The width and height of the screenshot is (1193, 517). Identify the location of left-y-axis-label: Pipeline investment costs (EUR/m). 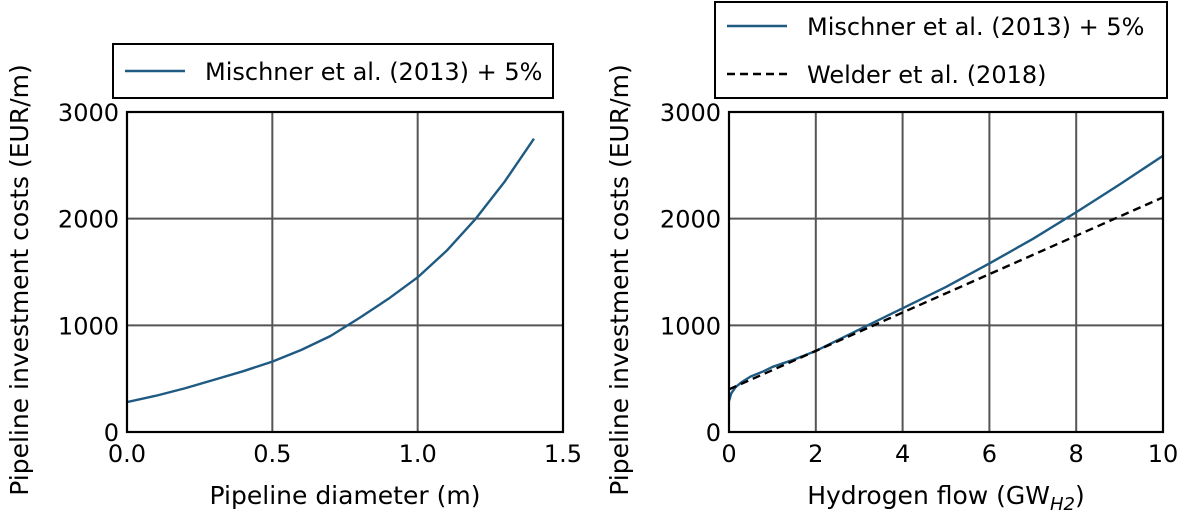
(19, 280).